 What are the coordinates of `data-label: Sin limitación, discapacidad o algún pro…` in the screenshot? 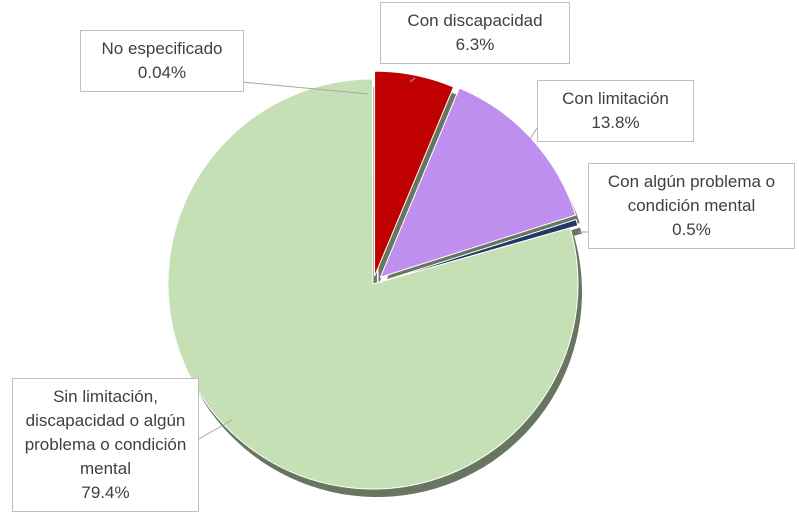 It's located at (105, 445).